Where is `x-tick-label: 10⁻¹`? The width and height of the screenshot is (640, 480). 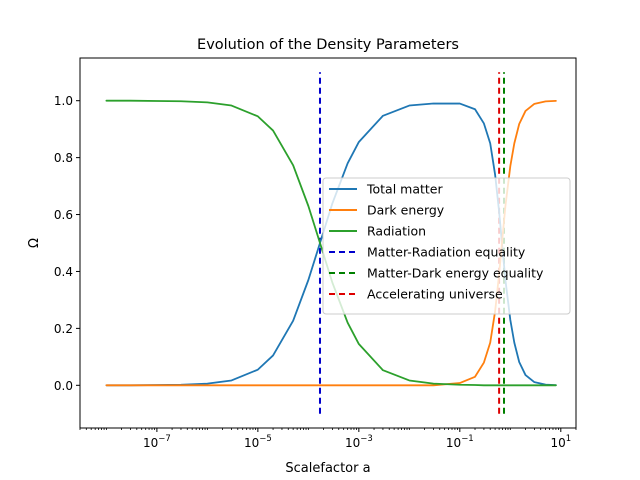
x-tick-label: 10⁻¹ is located at coordinates (460, 442).